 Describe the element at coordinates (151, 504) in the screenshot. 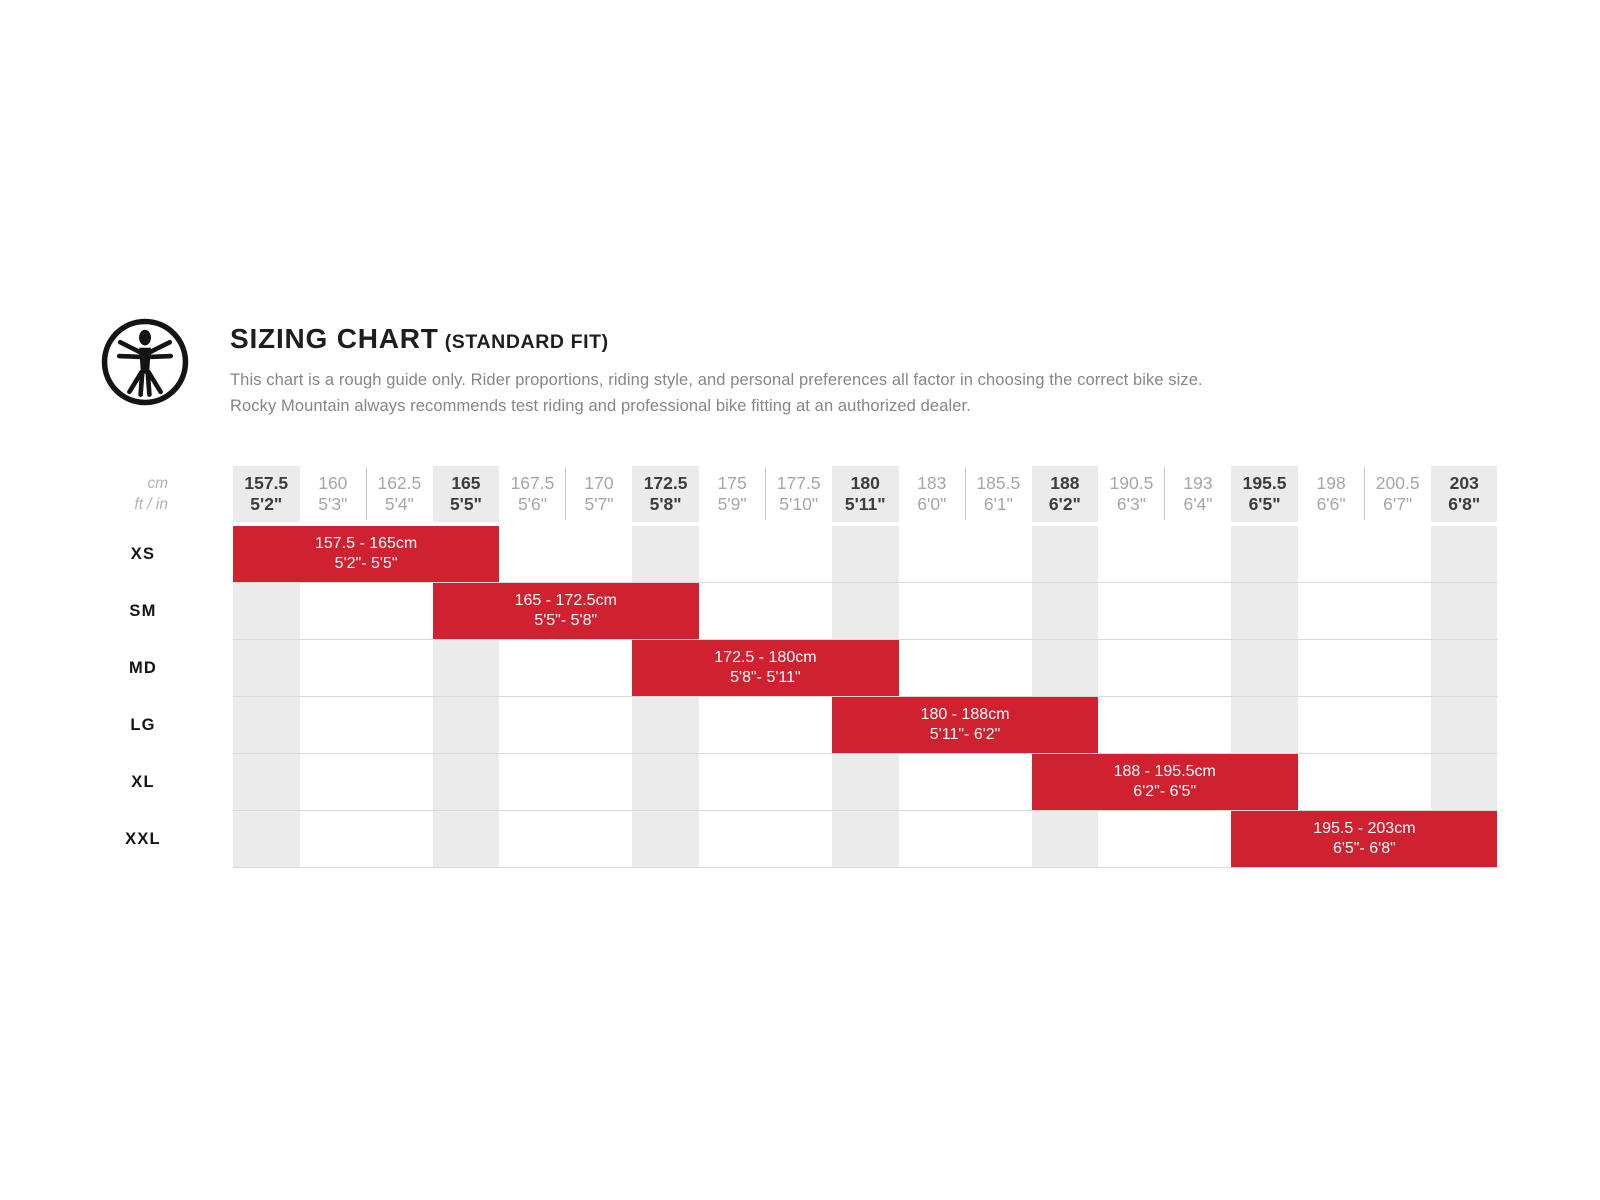

I see `unit-label-ftin: ft / in` at that location.